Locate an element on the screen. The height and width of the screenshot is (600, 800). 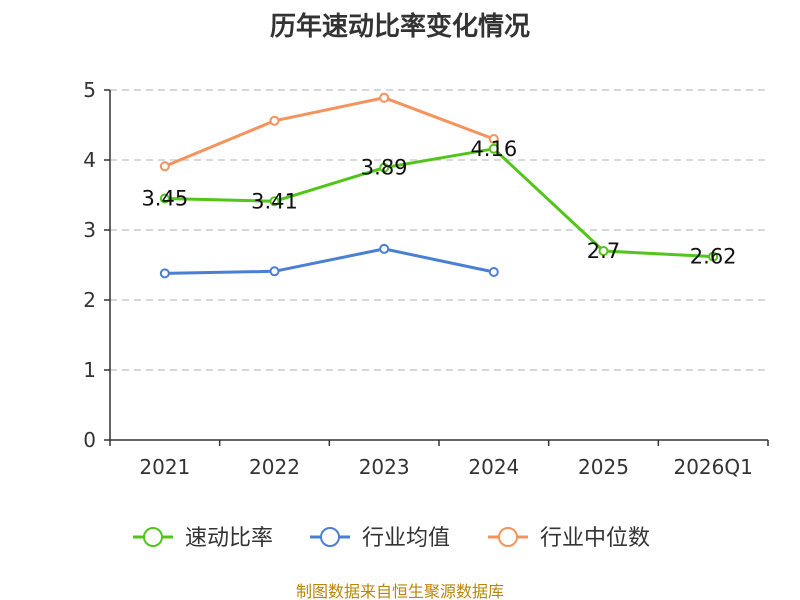
source-note: 制图数据来自恒生聚源数据库 is located at coordinates (399, 591).